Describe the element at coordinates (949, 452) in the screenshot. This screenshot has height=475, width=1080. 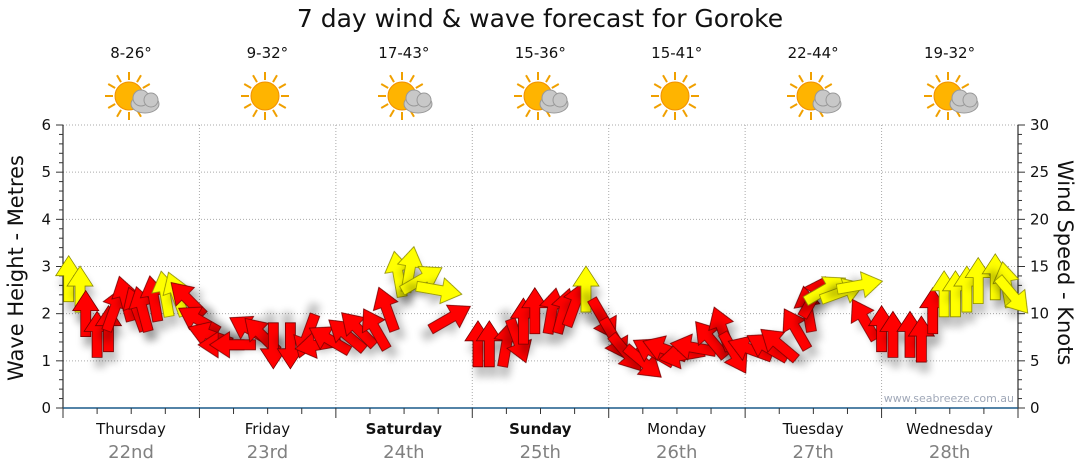
I see `day-date: 28th` at that location.